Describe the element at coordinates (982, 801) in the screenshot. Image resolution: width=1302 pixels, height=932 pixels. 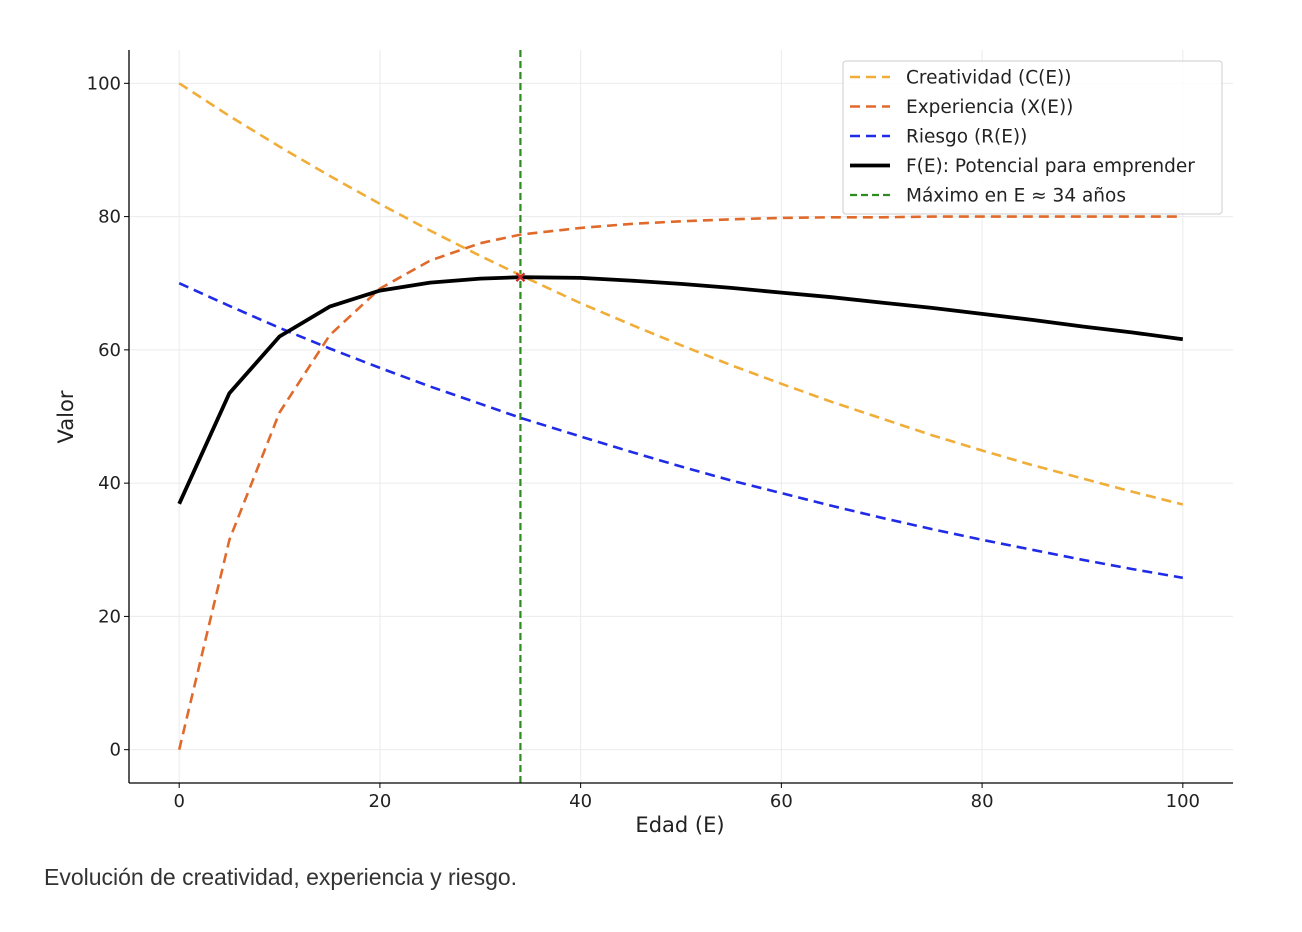
I see `x-tick-label: 80` at that location.